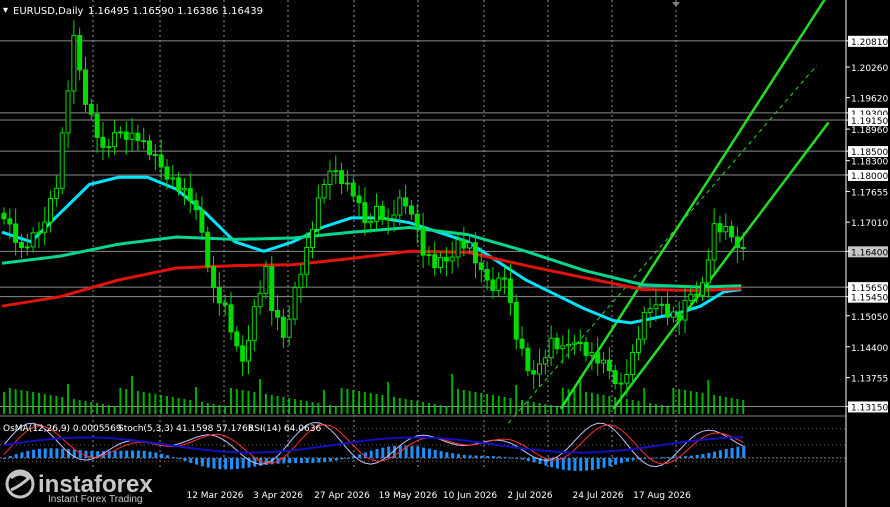 The image size is (890, 507). I want to click on ema-mid-line, so click(371, 257).